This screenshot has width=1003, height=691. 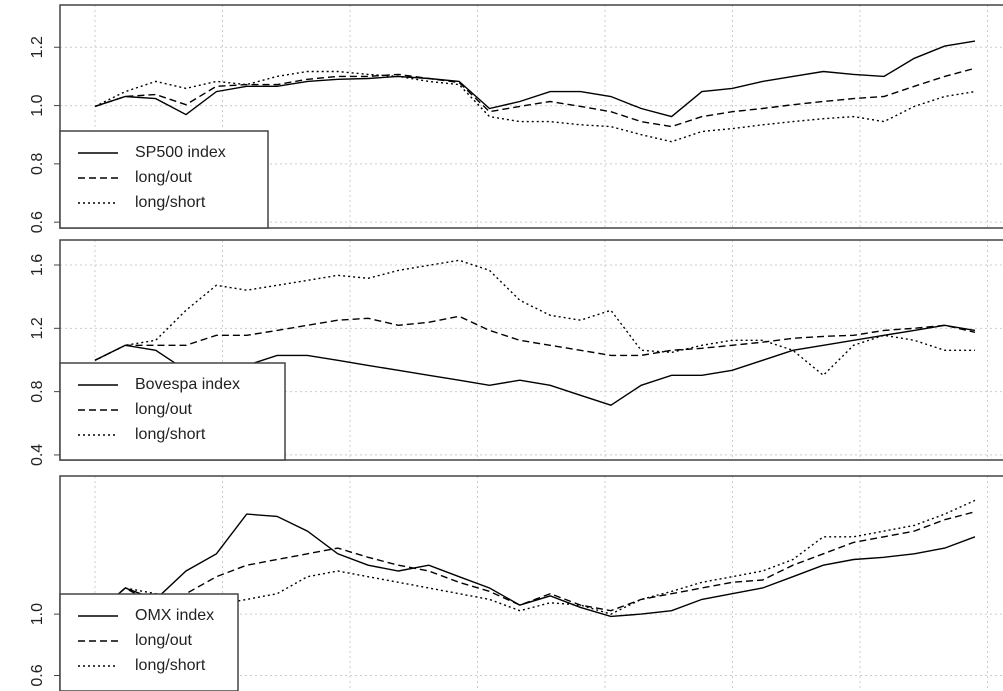 I want to click on legend-label: SP500 index, so click(x=180, y=152).